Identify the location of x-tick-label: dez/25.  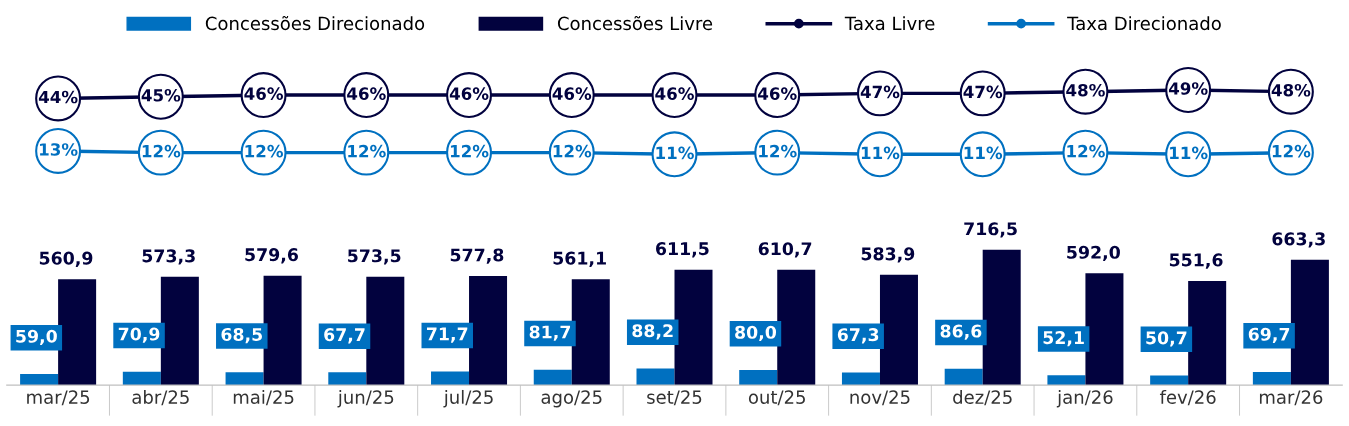
(982, 397).